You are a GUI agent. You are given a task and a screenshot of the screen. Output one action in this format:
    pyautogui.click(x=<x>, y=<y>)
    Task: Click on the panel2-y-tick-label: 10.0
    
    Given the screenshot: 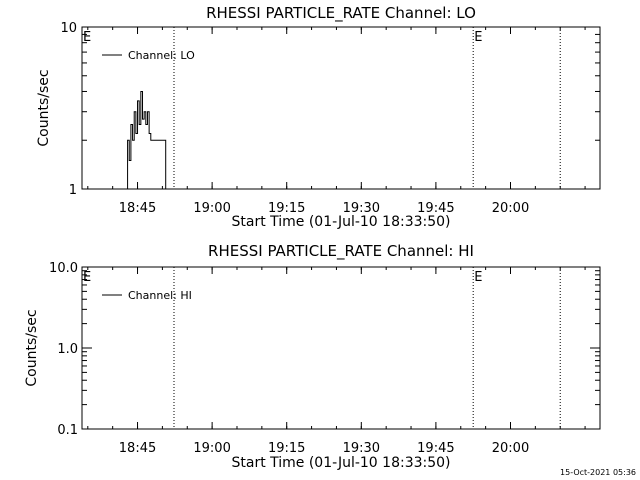 What is the action you would take?
    pyautogui.click(x=63, y=268)
    